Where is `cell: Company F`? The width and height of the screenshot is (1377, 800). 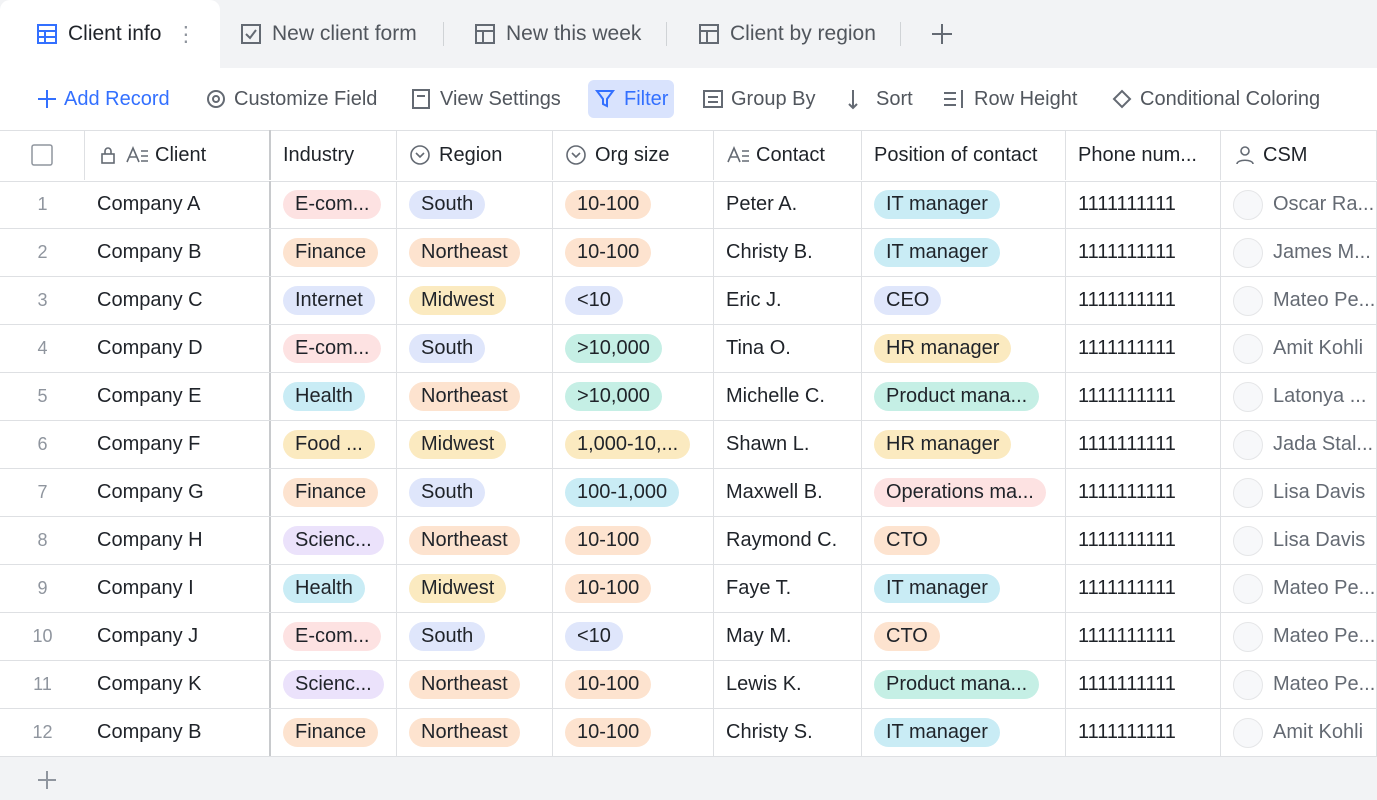 cell: Company F is located at coordinates (178, 444).